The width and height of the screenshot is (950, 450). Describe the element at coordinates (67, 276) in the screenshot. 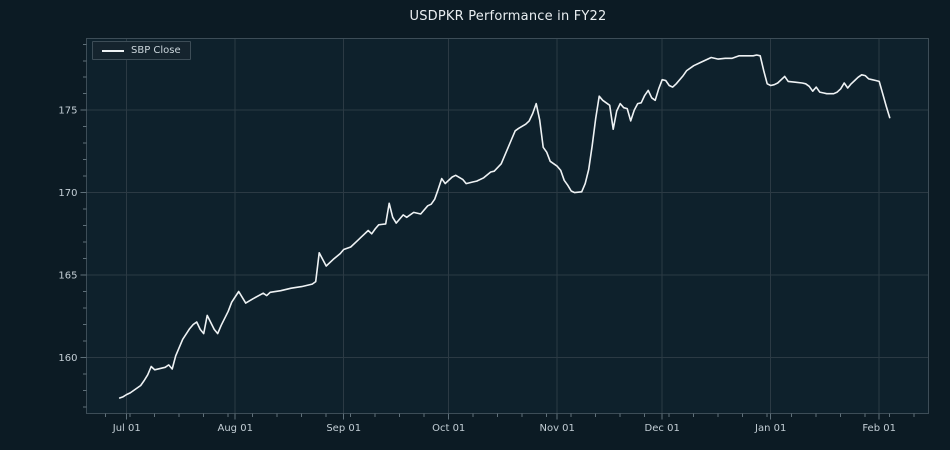

I see `y-tick-label: 165` at that location.